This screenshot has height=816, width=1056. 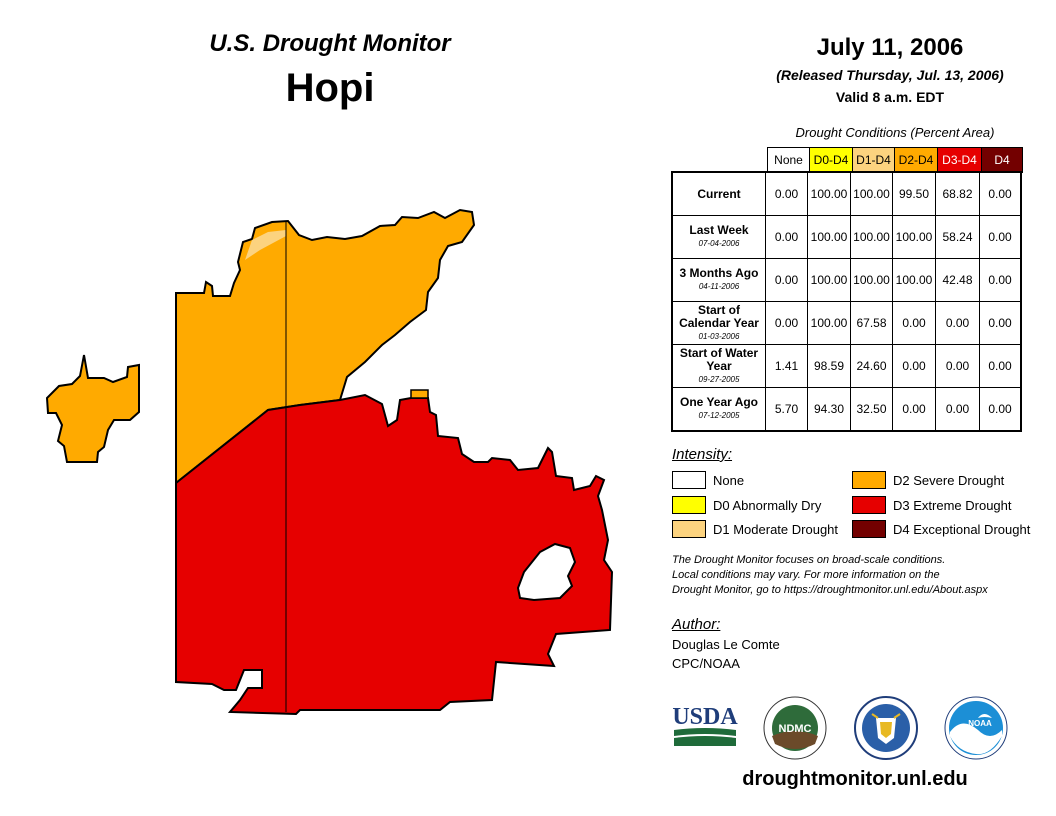 I want to click on doc-seal-logo, so click(x=886, y=728).